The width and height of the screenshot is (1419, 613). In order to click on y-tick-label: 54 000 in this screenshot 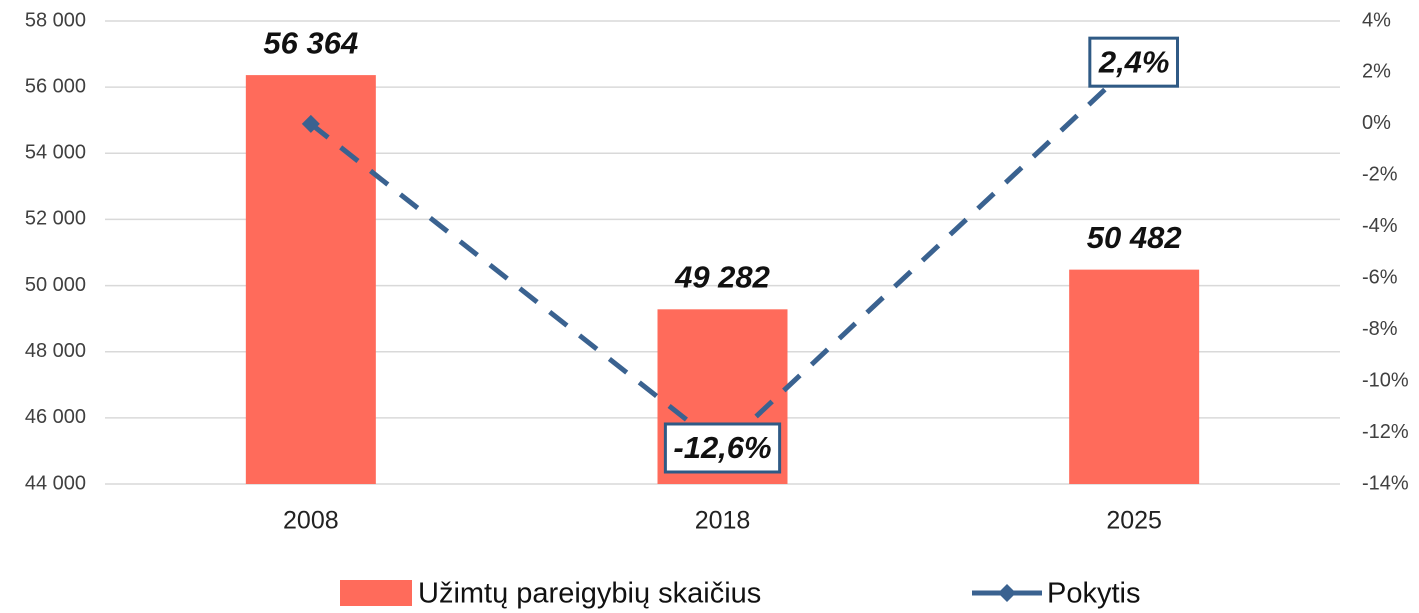, I will do `click(55, 153)`.